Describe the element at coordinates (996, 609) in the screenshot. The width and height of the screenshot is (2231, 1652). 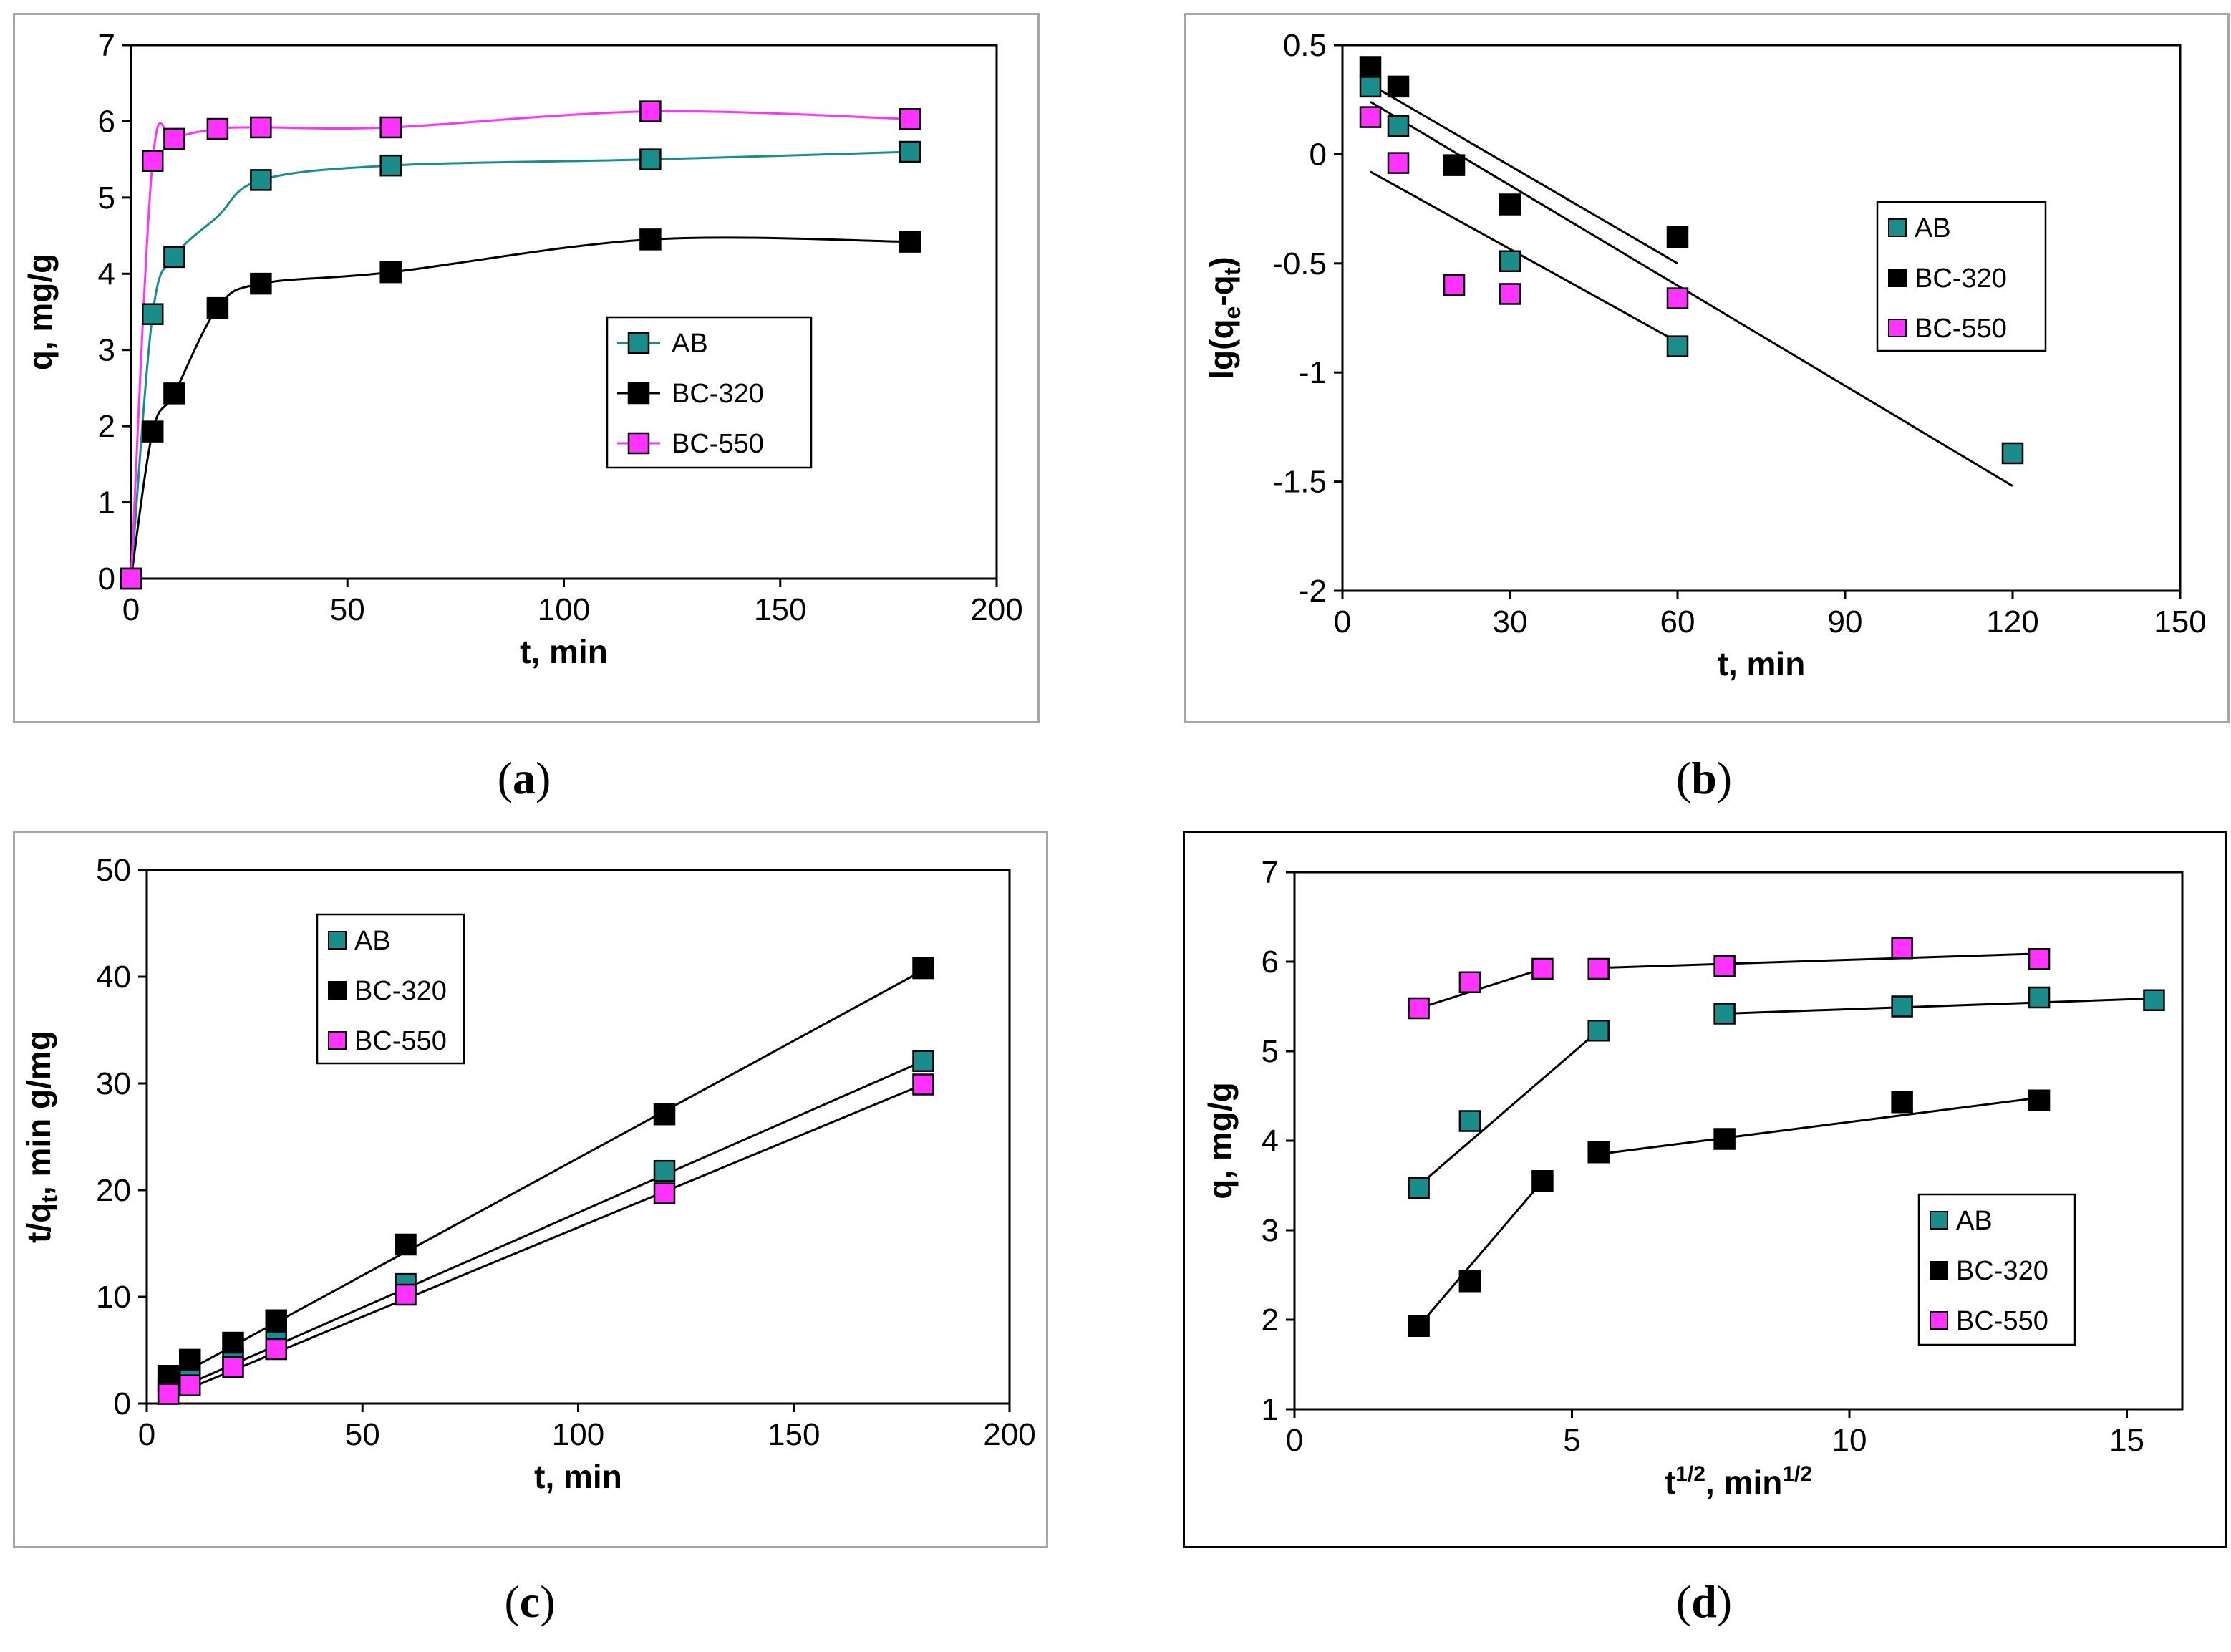
I see `x-tick-label: 200` at that location.